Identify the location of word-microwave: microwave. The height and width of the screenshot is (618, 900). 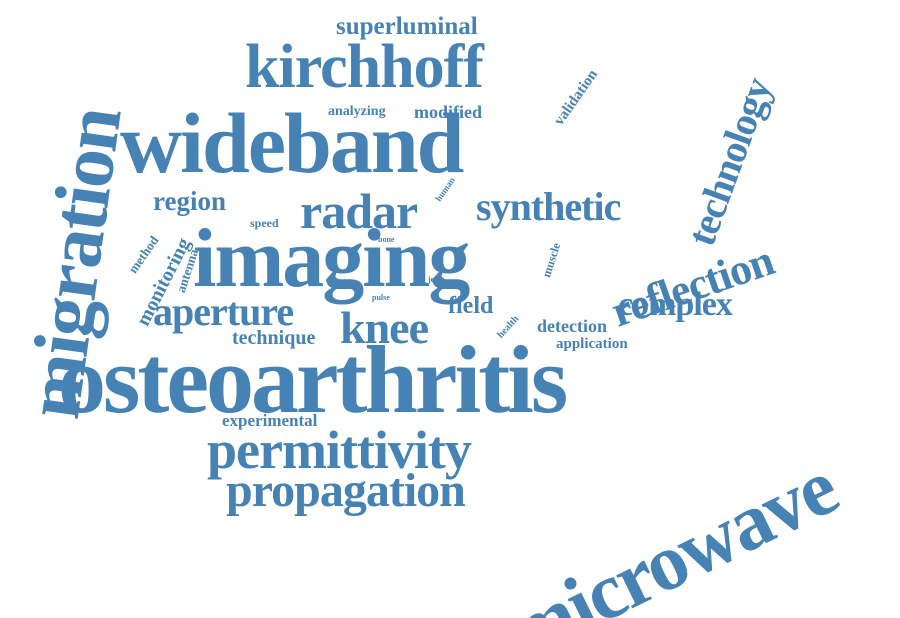
(671, 530).